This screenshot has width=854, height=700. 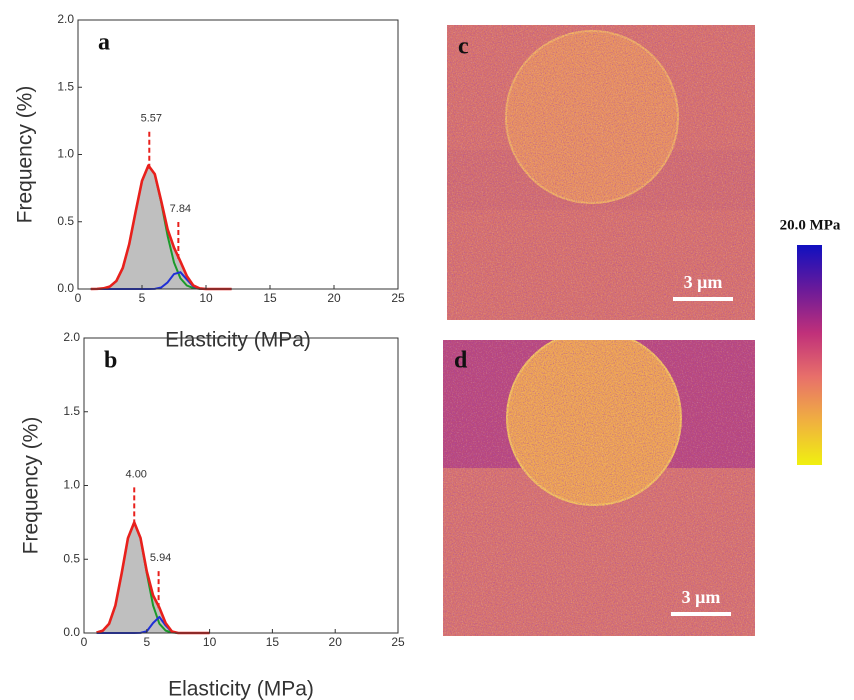 I want to click on peak-label: 7.84, so click(x=180, y=209).